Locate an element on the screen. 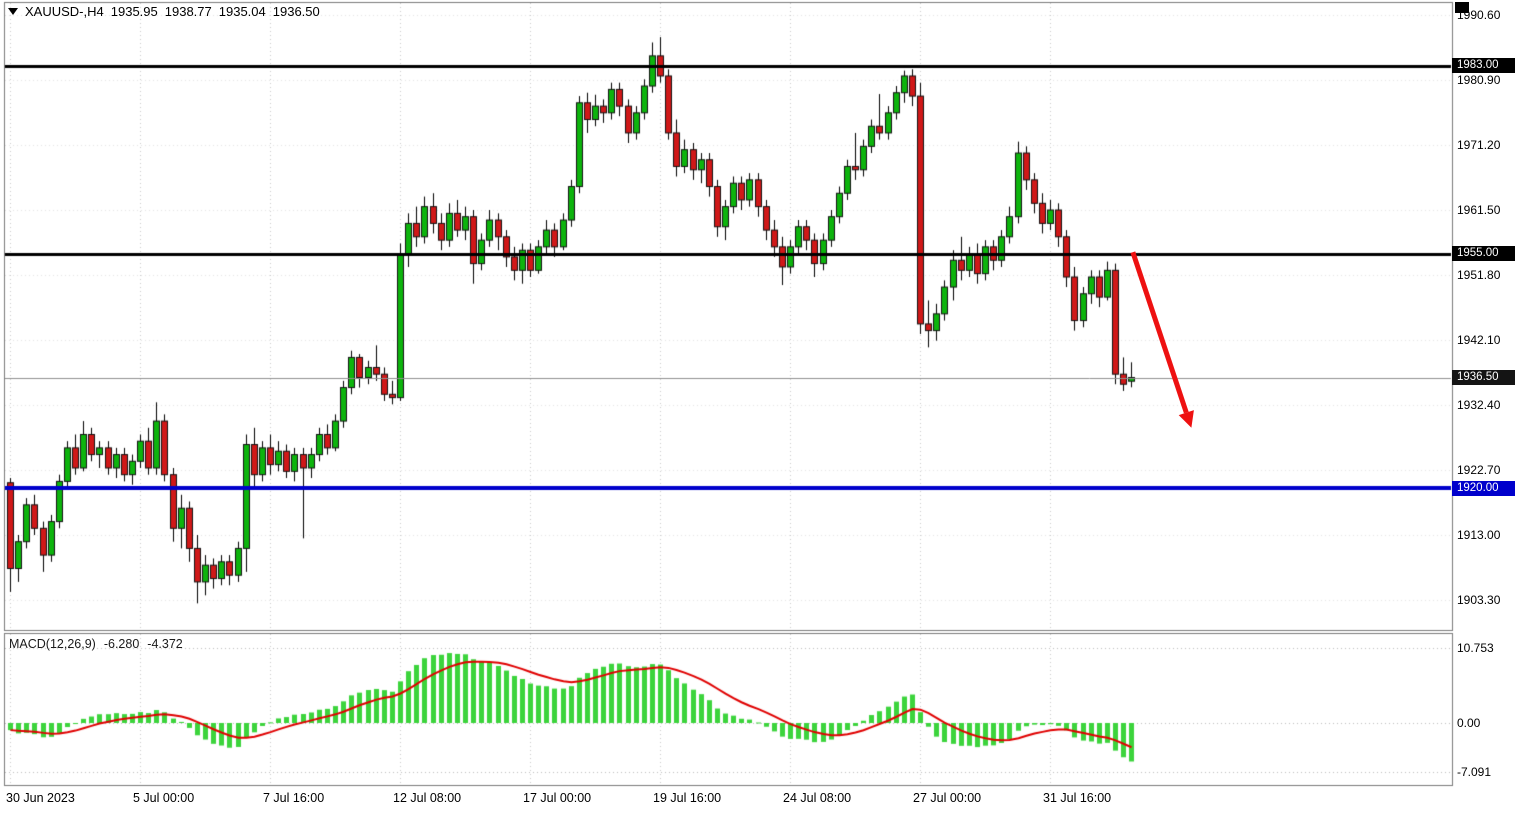 The width and height of the screenshot is (1526, 813). price-axis-label: 1942.10 is located at coordinates (1479, 340).